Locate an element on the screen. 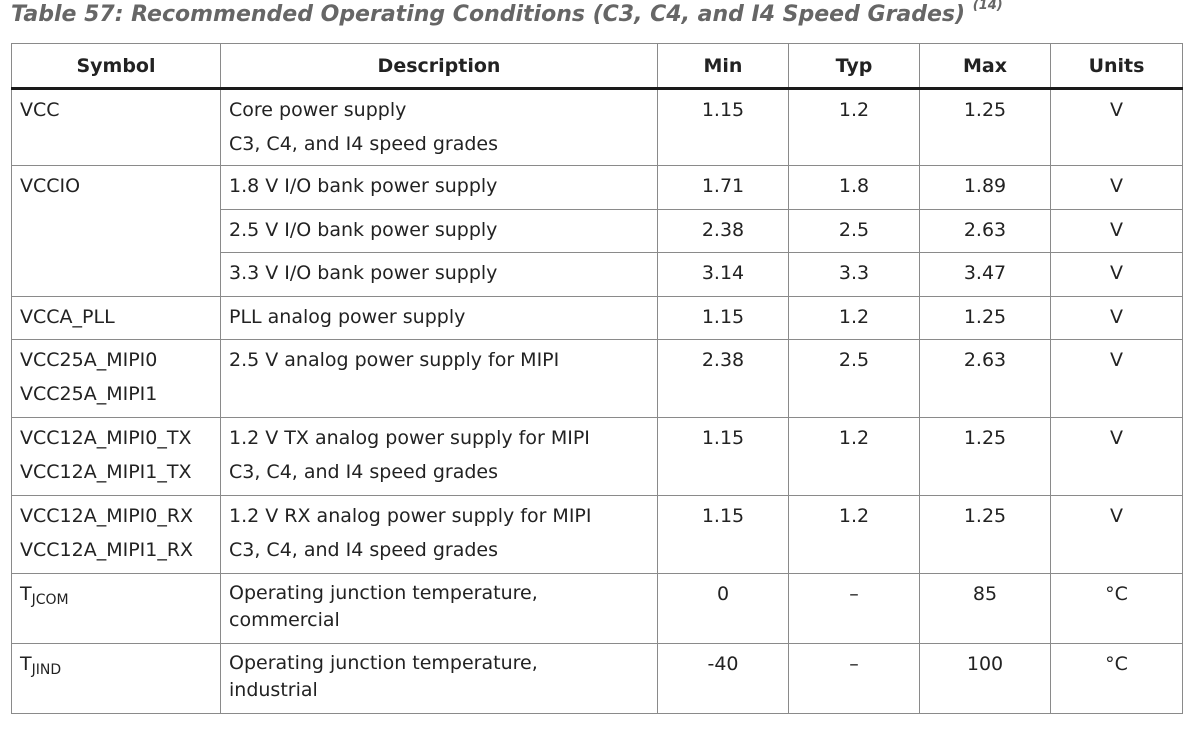  cell-description: 2.5 V analog power supply for MIPI is located at coordinates (439, 378).